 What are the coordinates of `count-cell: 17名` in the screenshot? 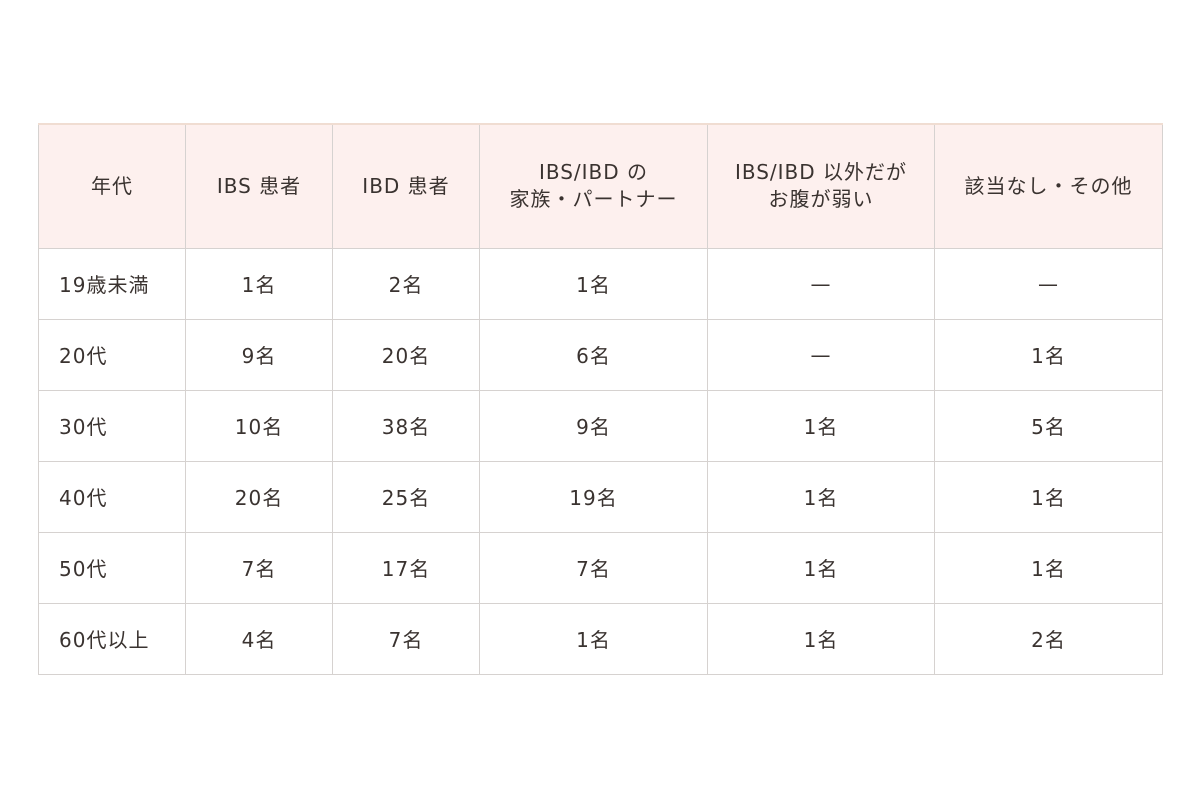 It's located at (406, 567).